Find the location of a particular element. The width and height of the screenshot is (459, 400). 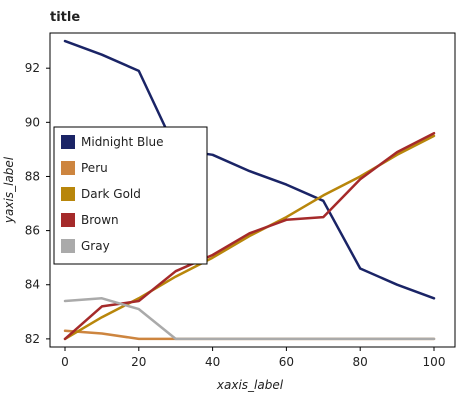

legend-label-dark-gold: Dark Gold is located at coordinates (111, 194).